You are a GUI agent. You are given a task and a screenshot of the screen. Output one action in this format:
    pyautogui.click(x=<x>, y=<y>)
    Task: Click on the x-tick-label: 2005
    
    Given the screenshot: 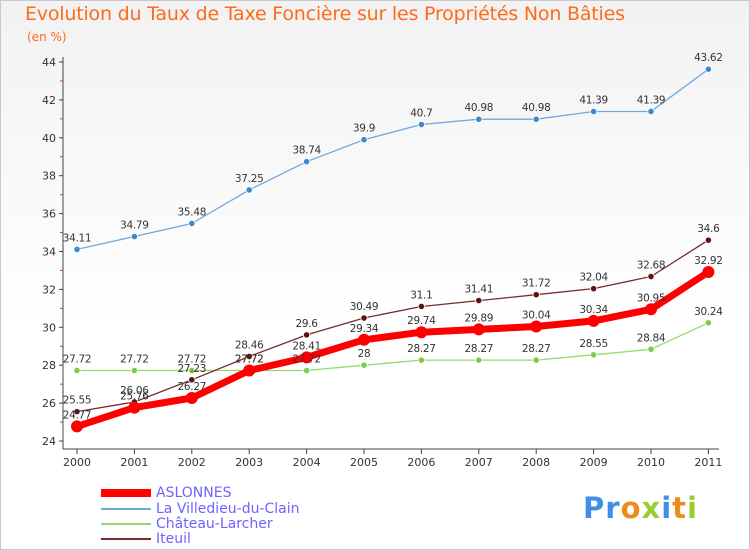 What is the action you would take?
    pyautogui.click(x=364, y=462)
    